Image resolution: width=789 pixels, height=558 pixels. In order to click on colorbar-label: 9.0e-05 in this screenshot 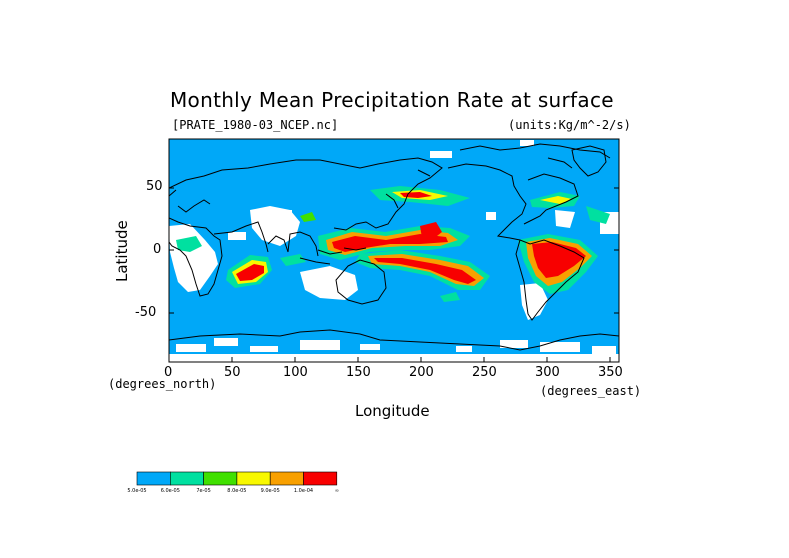, I will do `click(270, 491)`.